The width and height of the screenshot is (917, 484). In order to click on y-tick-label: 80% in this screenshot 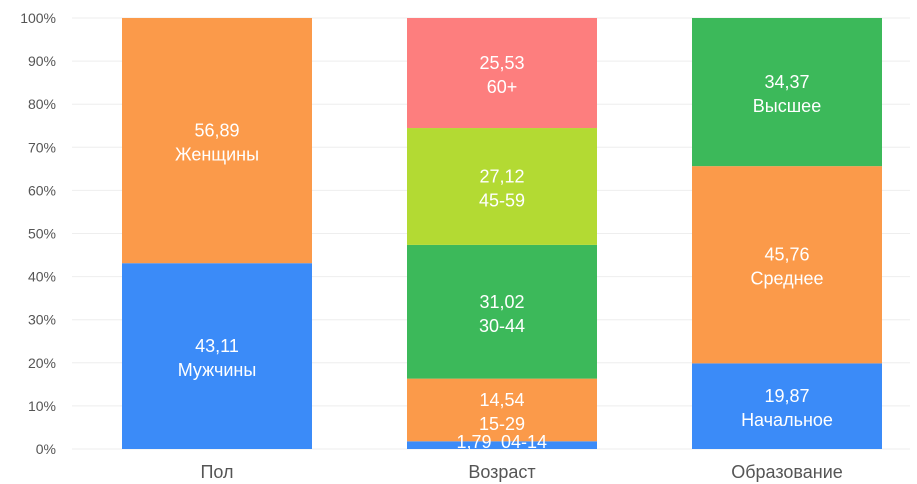, I will do `click(42, 104)`.